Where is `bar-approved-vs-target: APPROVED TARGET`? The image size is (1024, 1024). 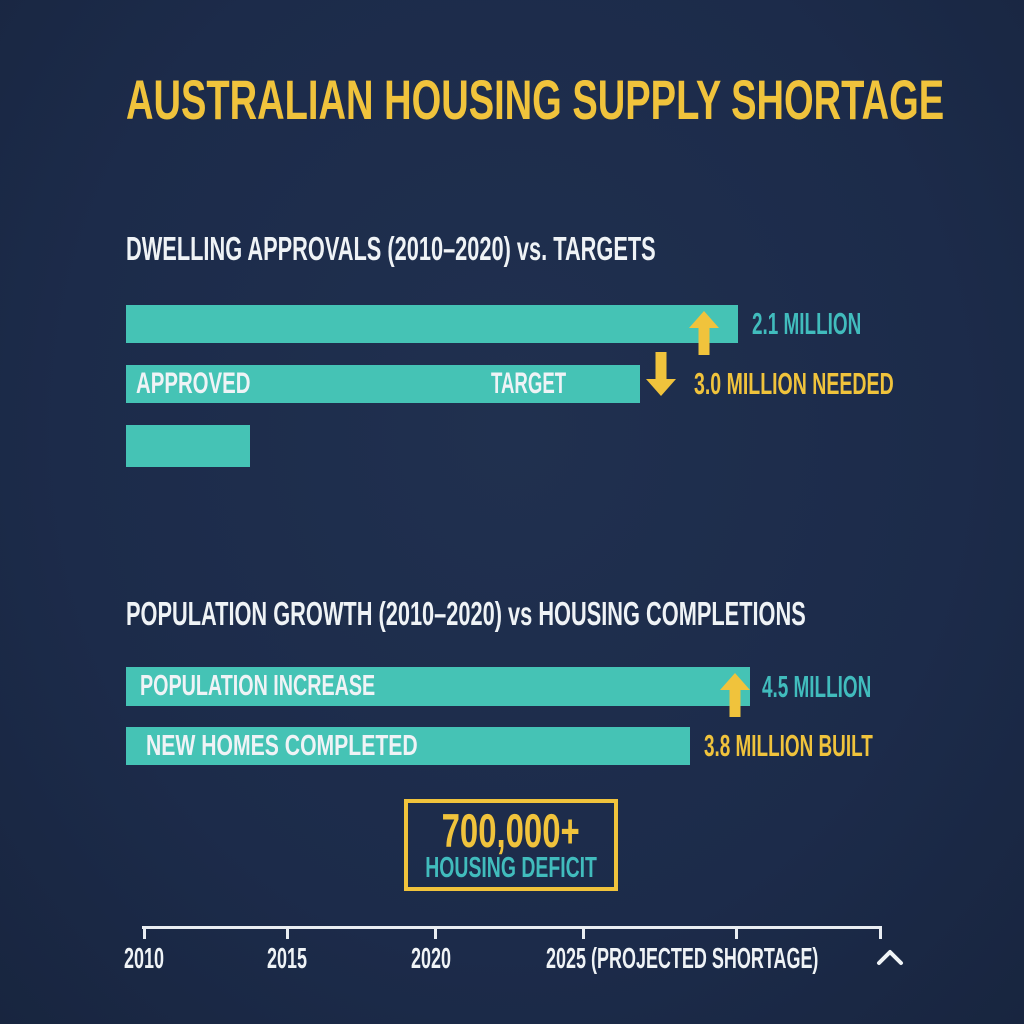
bar-approved-vs-target: APPROVED TARGET is located at coordinates (383, 384).